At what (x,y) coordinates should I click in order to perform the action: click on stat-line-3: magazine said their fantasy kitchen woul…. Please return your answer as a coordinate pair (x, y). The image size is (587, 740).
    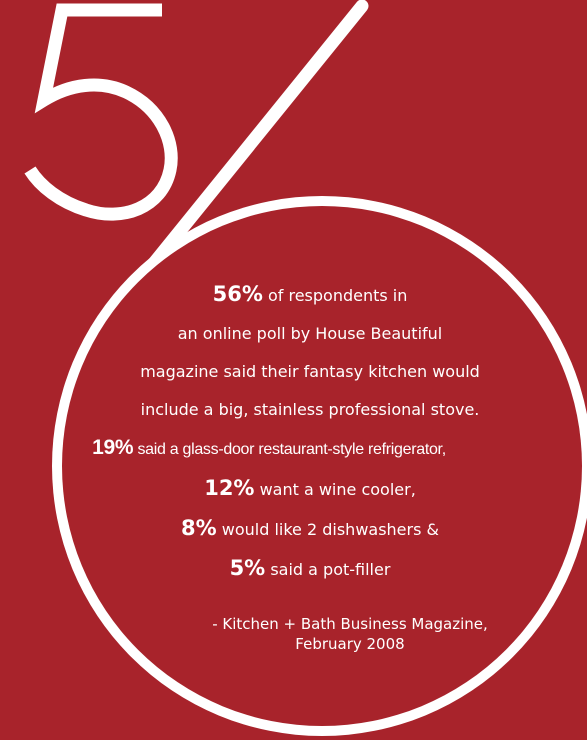
    Looking at the image, I should click on (310, 371).